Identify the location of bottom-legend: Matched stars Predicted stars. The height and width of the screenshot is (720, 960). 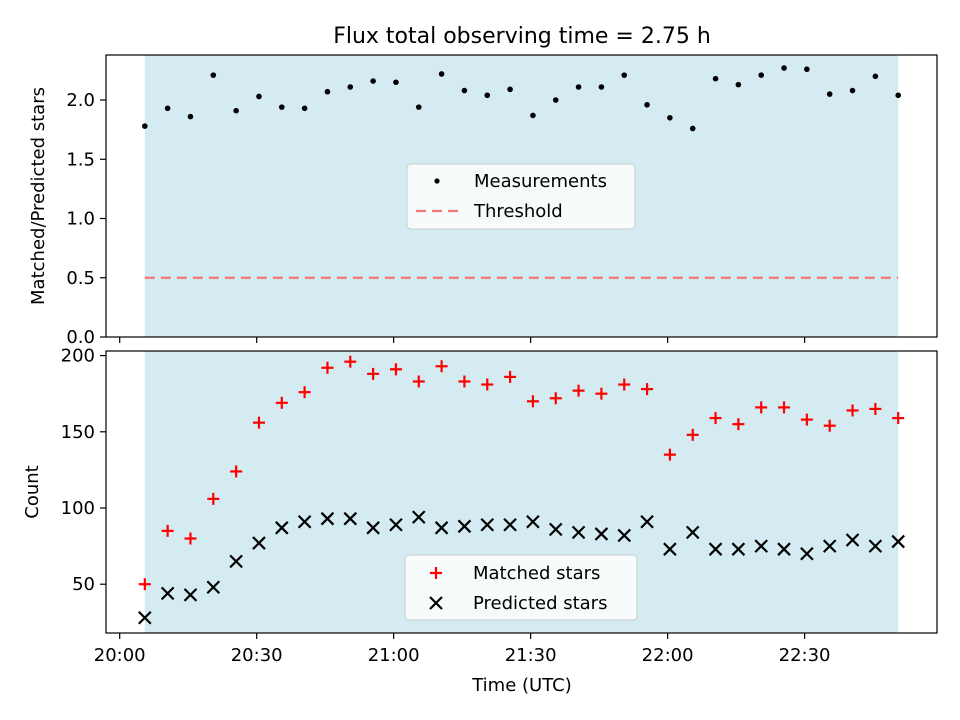
(521, 587).